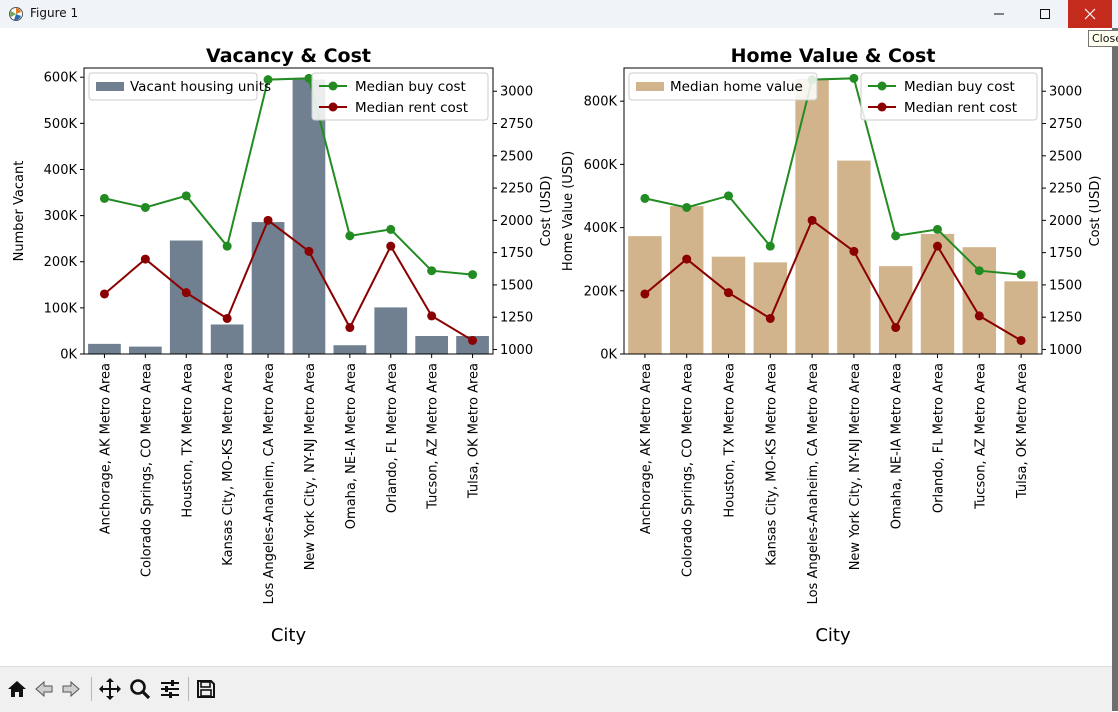  What do you see at coordinates (61, 216) in the screenshot?
I see `y-tick-label: 300K` at bounding box center [61, 216].